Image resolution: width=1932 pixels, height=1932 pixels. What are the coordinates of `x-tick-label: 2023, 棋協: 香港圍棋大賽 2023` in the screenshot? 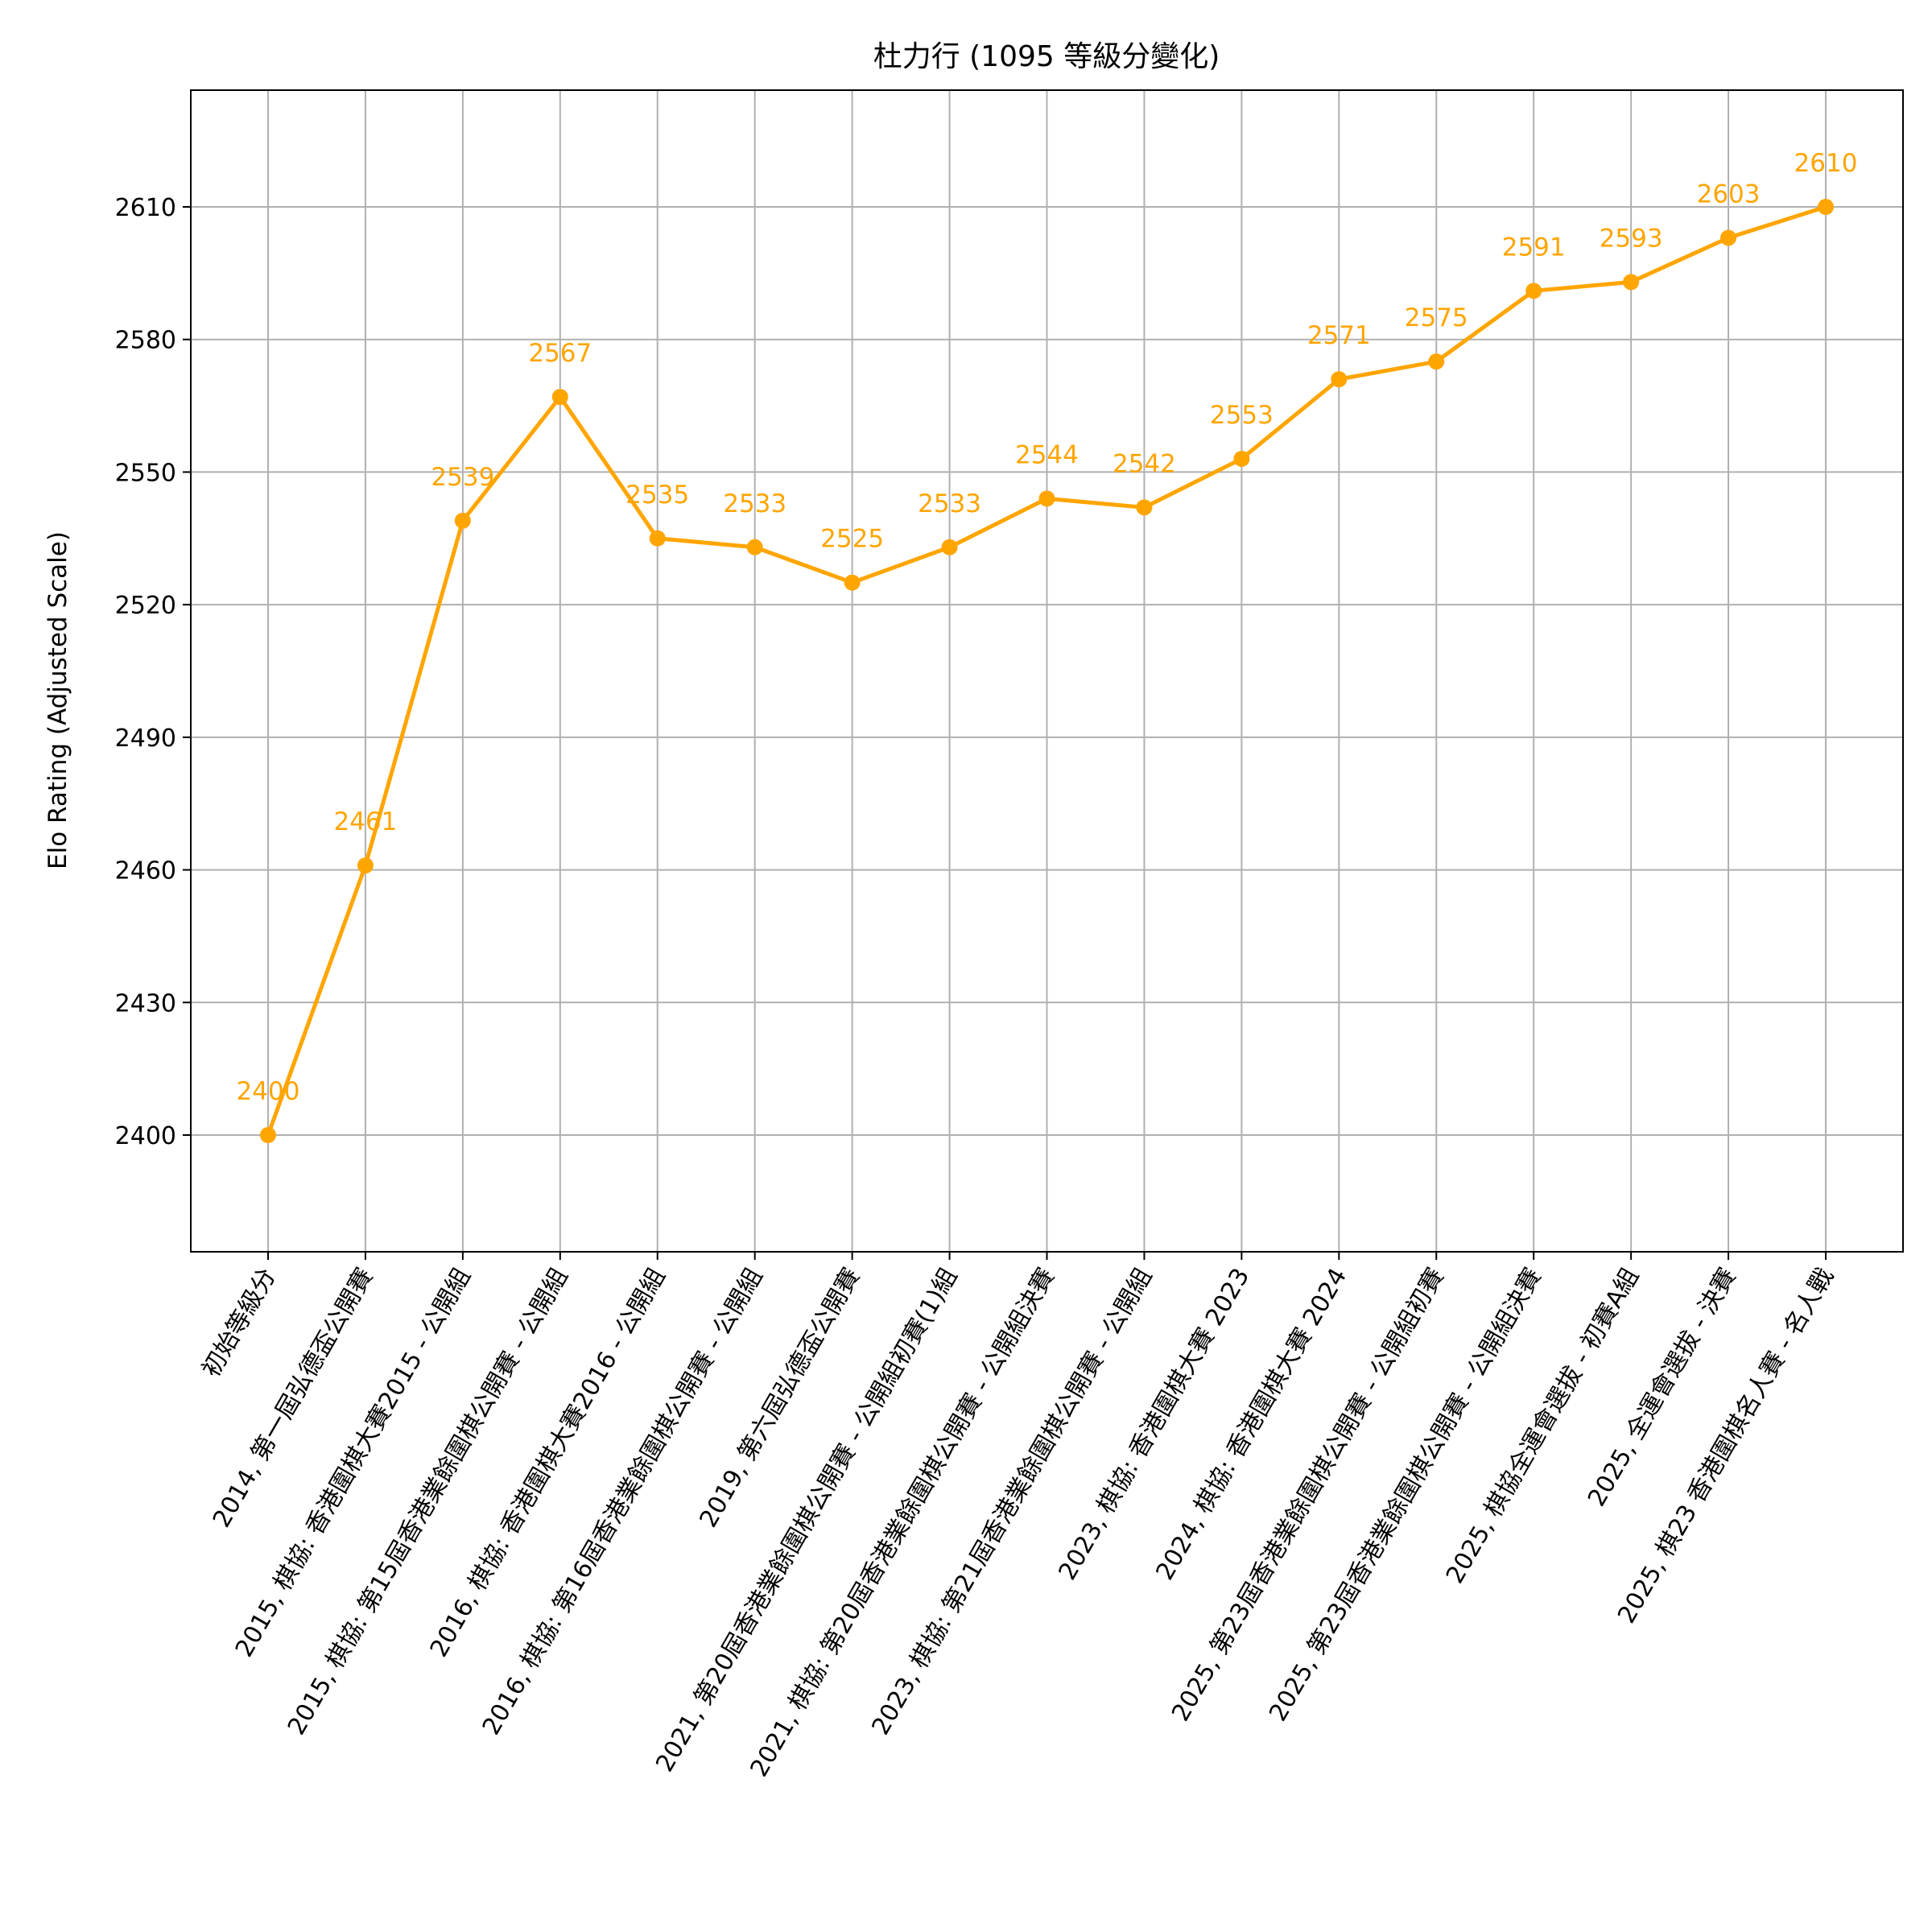 It's located at (1155, 1424).